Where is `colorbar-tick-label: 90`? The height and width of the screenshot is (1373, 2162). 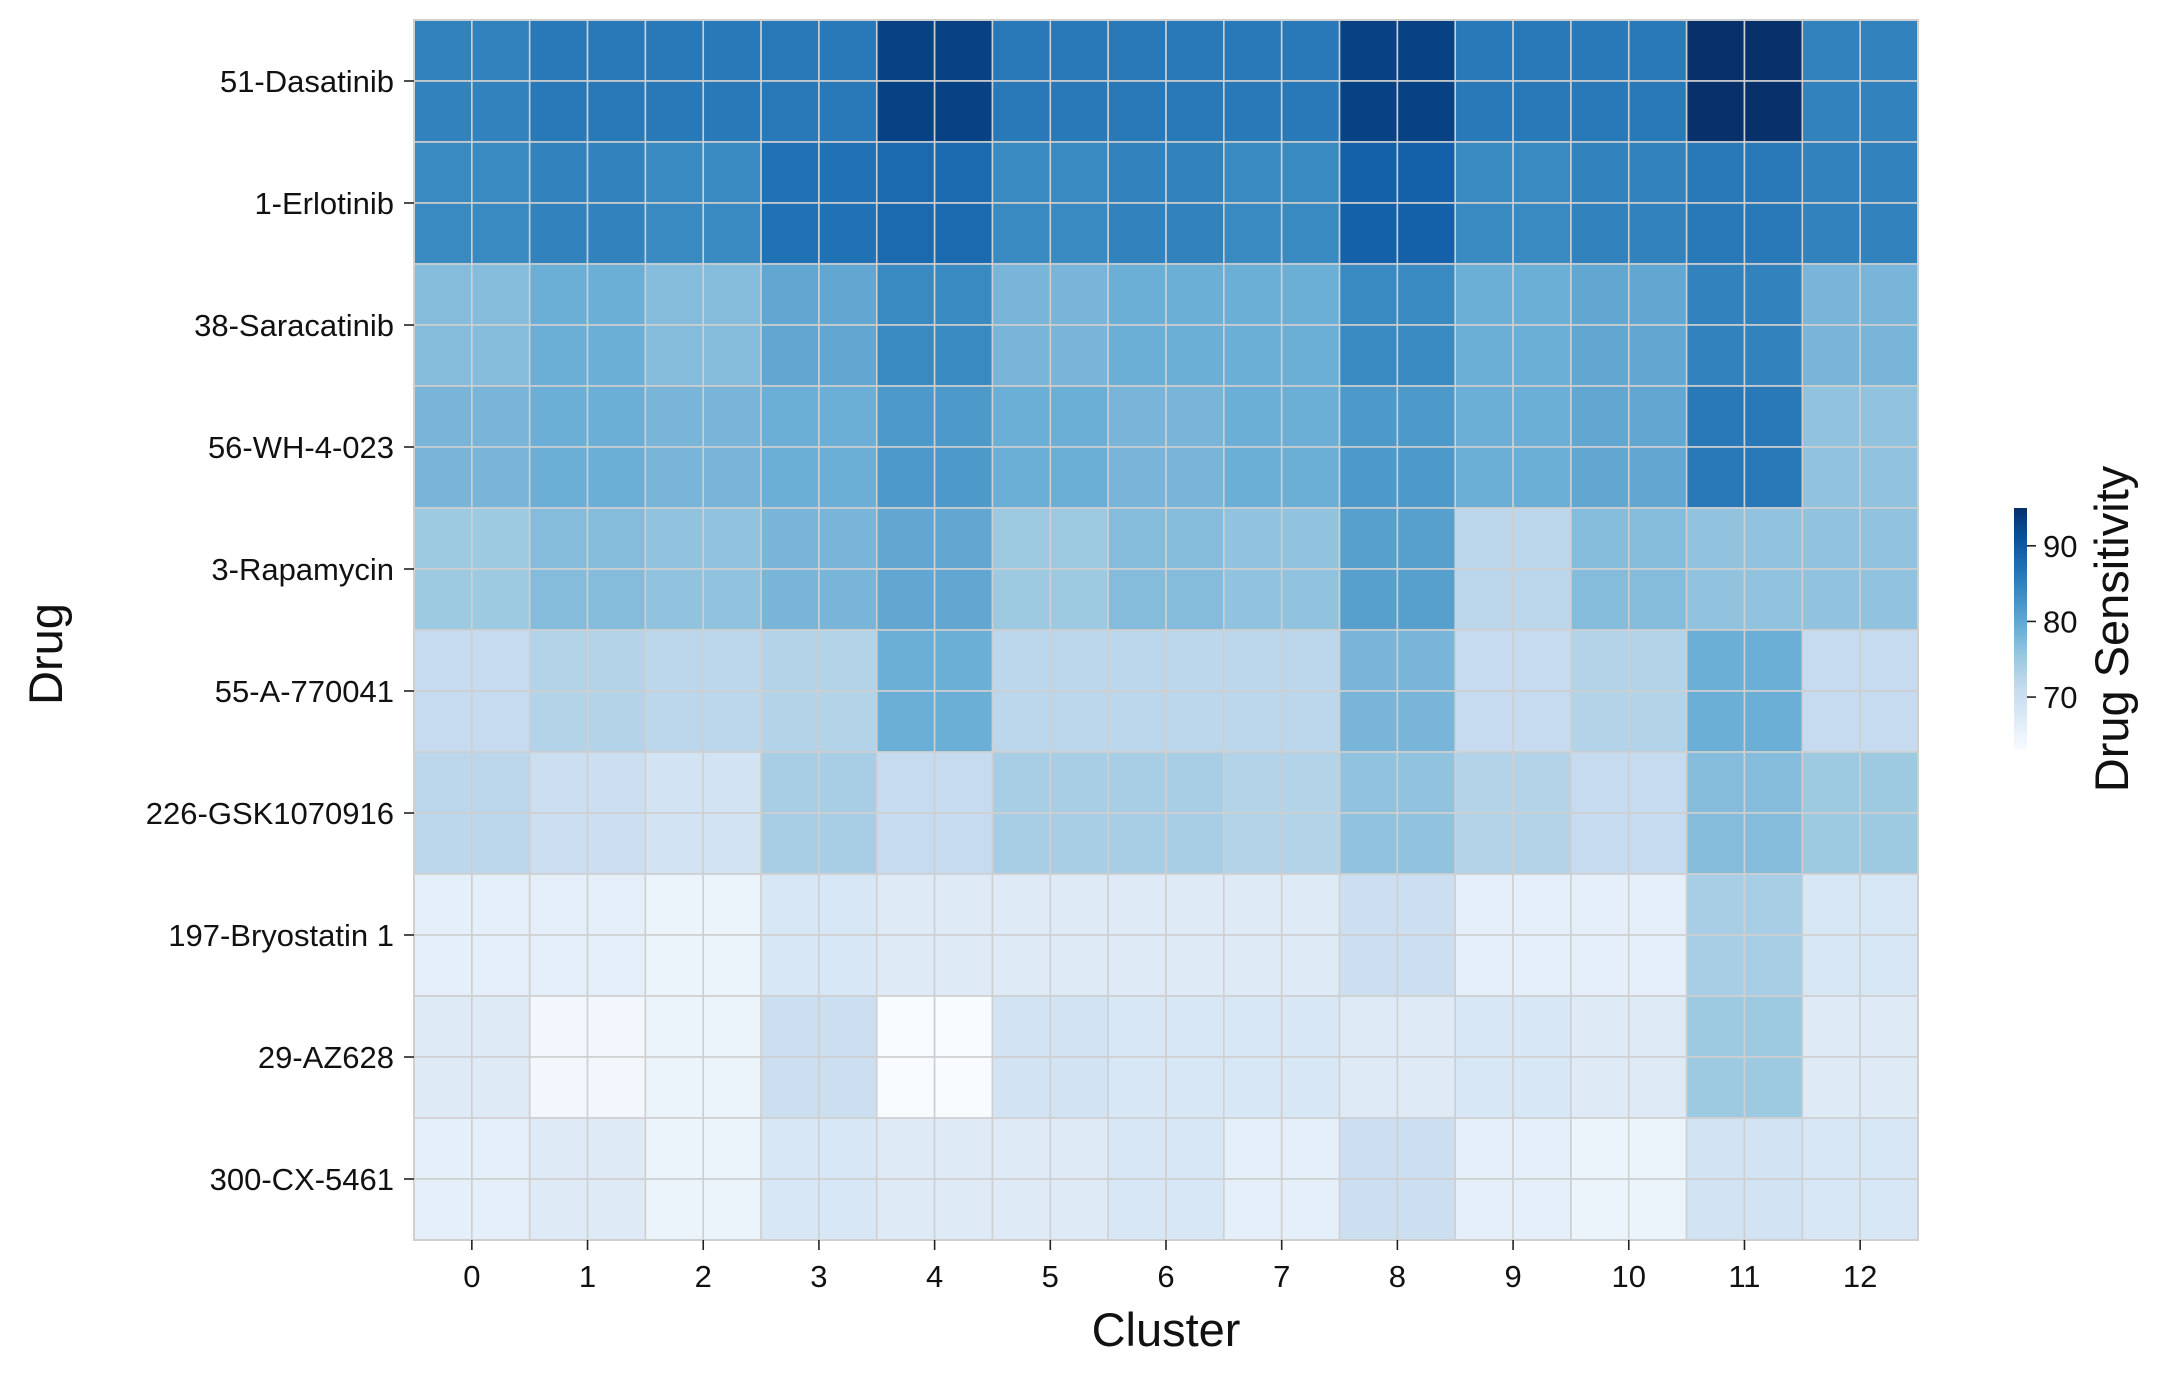
colorbar-tick-label: 90 is located at coordinates (2060, 546).